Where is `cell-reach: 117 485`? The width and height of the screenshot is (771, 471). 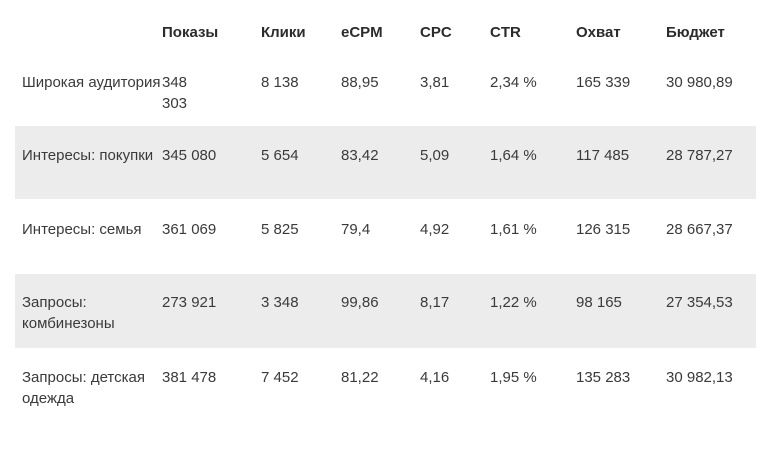 cell-reach: 117 485 is located at coordinates (621, 162).